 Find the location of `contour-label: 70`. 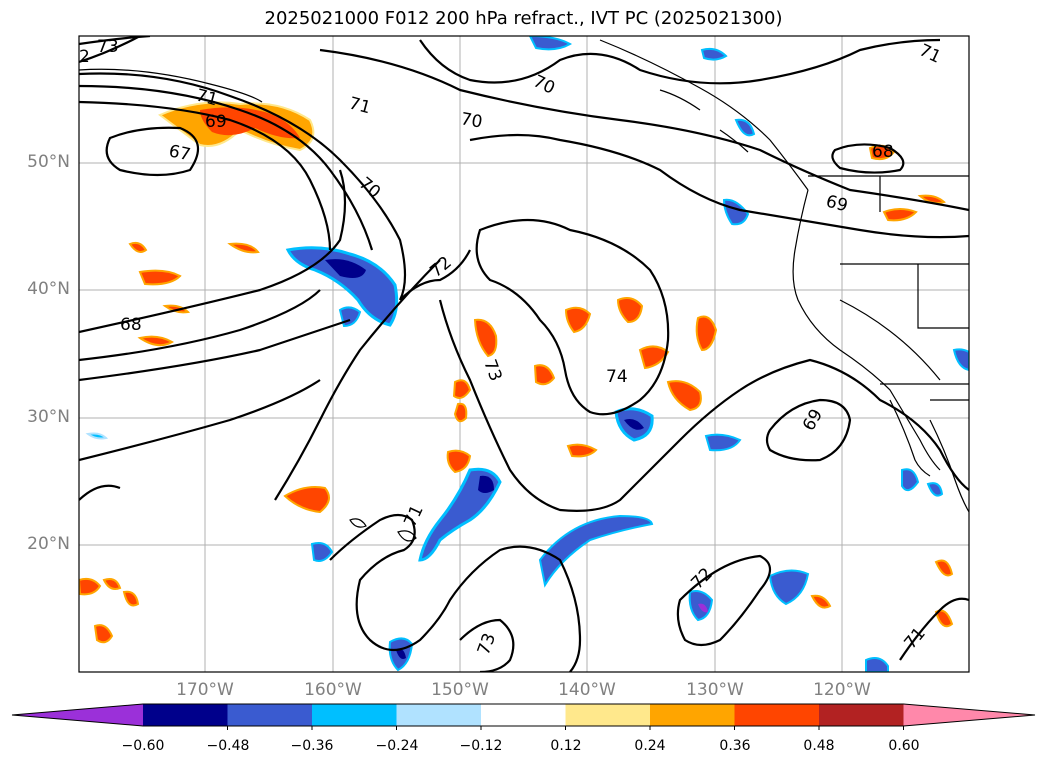

contour-label: 70 is located at coordinates (471, 120).